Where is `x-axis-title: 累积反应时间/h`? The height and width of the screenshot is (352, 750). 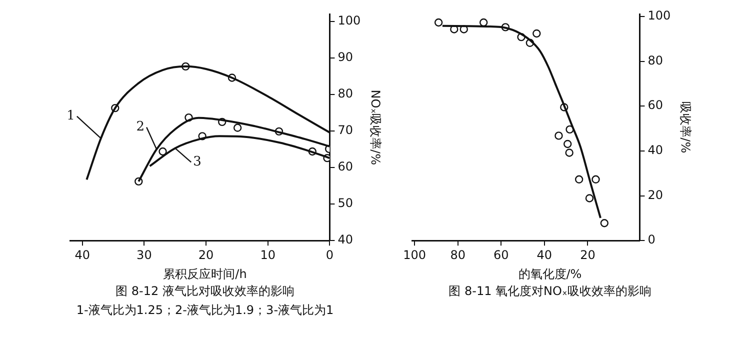
x-axis-title: 累积反应时间/h is located at coordinates (205, 274).